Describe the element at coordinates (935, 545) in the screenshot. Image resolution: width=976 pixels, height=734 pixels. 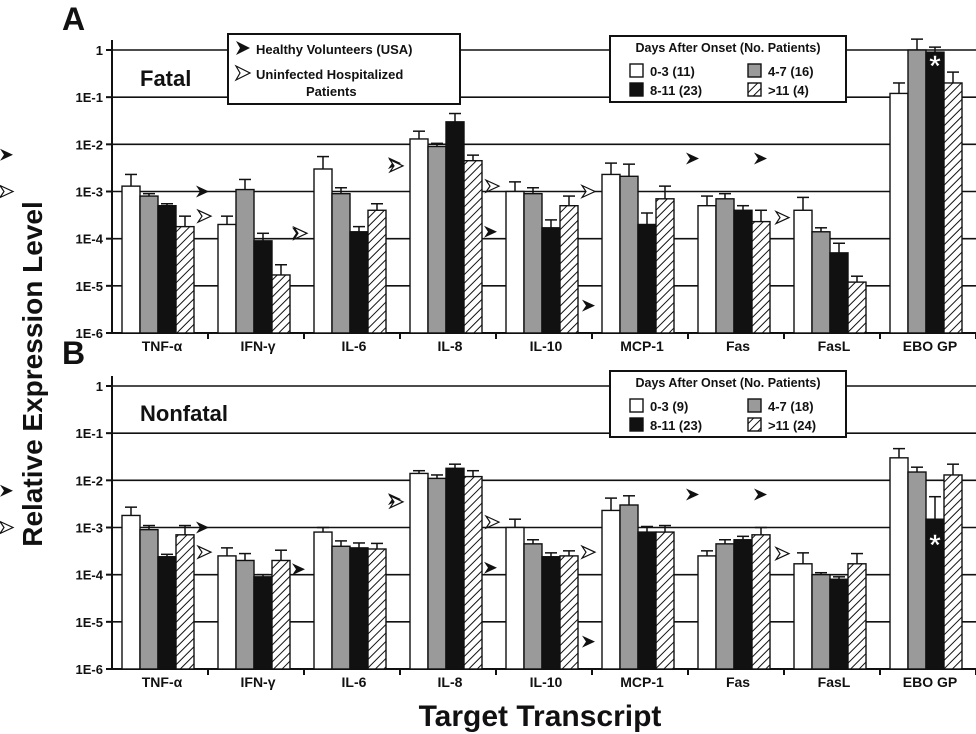
I see `significance-asterisk: *` at that location.